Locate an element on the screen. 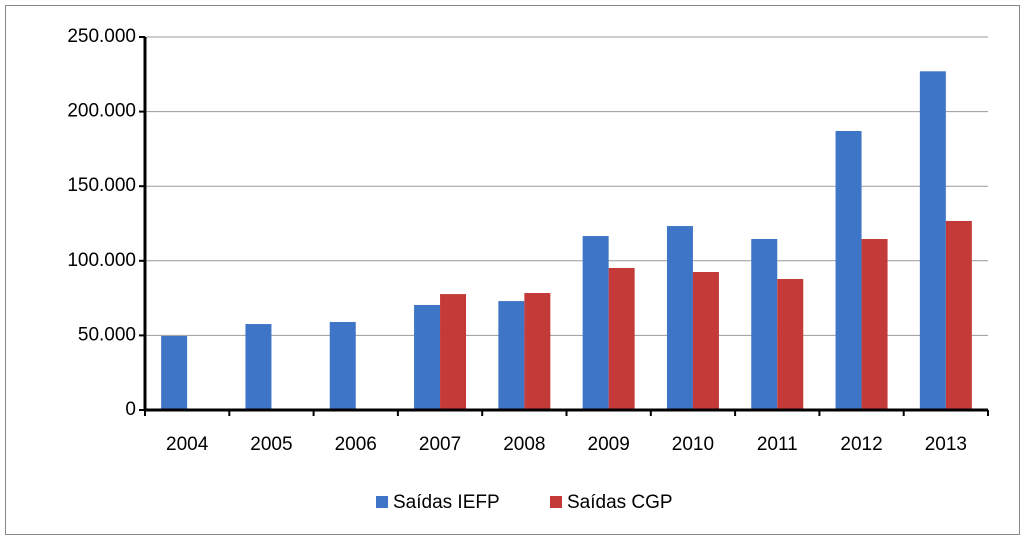  x-tick-label: 2007 is located at coordinates (440, 444).